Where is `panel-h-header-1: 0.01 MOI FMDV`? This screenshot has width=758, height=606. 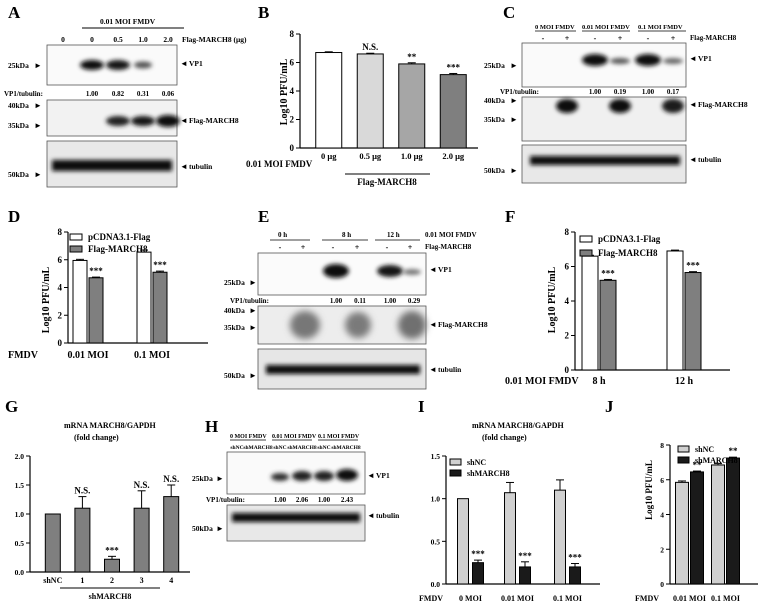 panel-h-header-1: 0.01 MOI FMDV is located at coordinates (294, 437).